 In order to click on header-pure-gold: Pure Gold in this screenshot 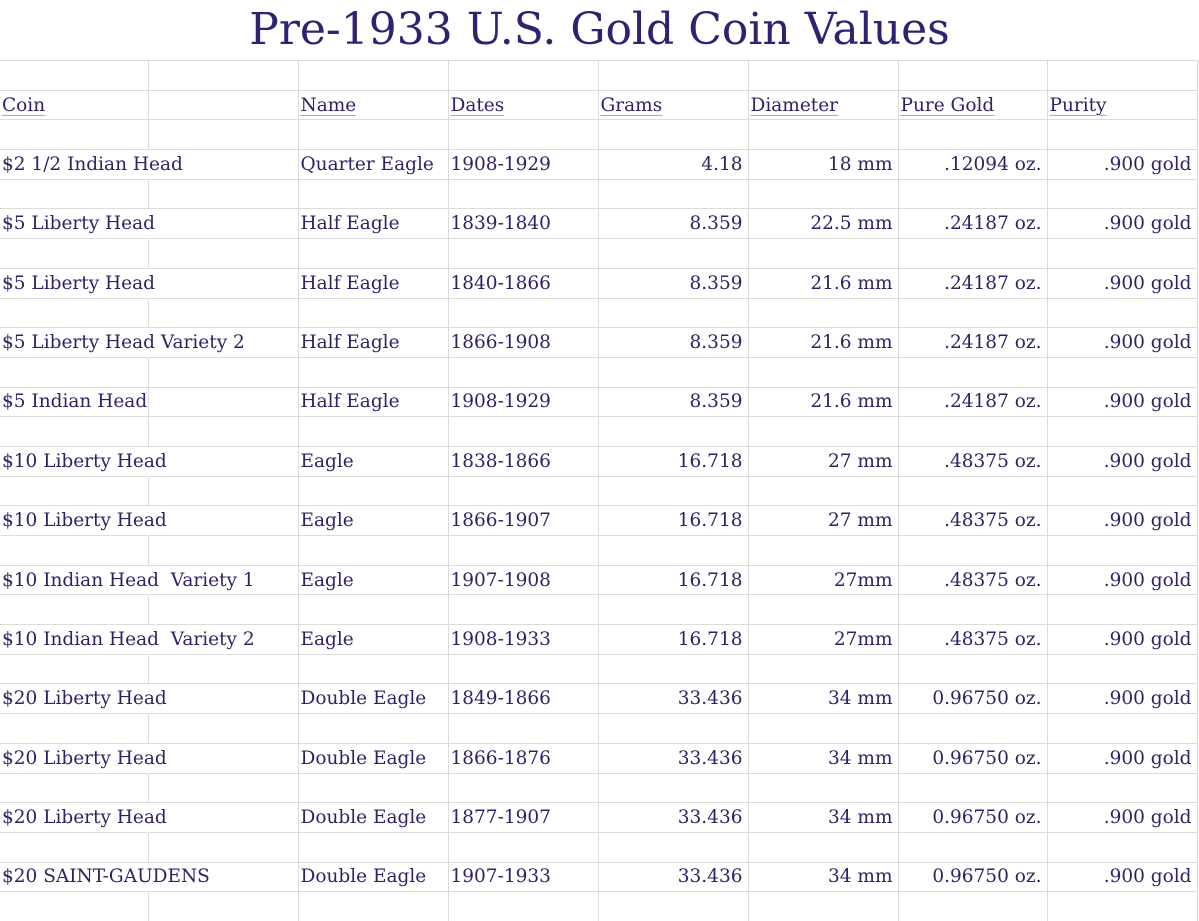, I will do `click(972, 104)`.